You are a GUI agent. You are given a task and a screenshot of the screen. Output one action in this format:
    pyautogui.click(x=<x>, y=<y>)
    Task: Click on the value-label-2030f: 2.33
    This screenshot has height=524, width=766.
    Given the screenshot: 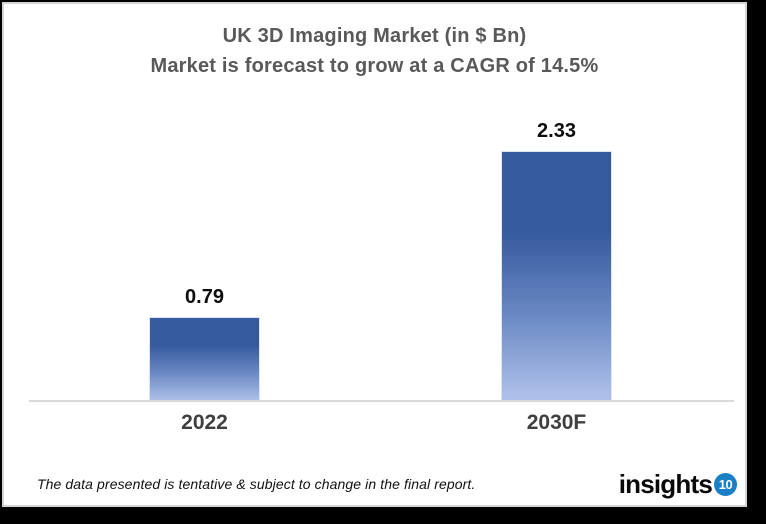 What is the action you would take?
    pyautogui.click(x=556, y=131)
    